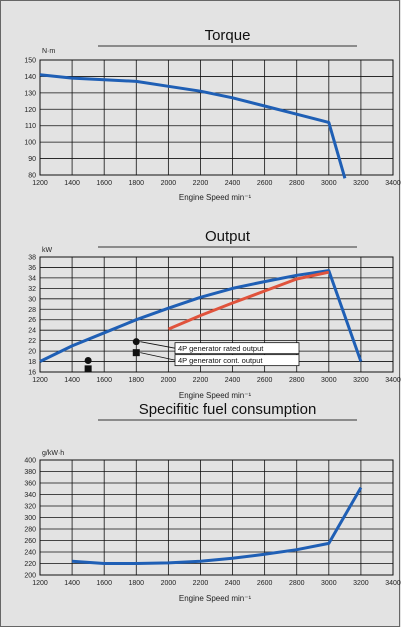 This screenshot has height=627, width=401. What do you see at coordinates (228, 236) in the screenshot?
I see `chart-title: Output` at bounding box center [228, 236].